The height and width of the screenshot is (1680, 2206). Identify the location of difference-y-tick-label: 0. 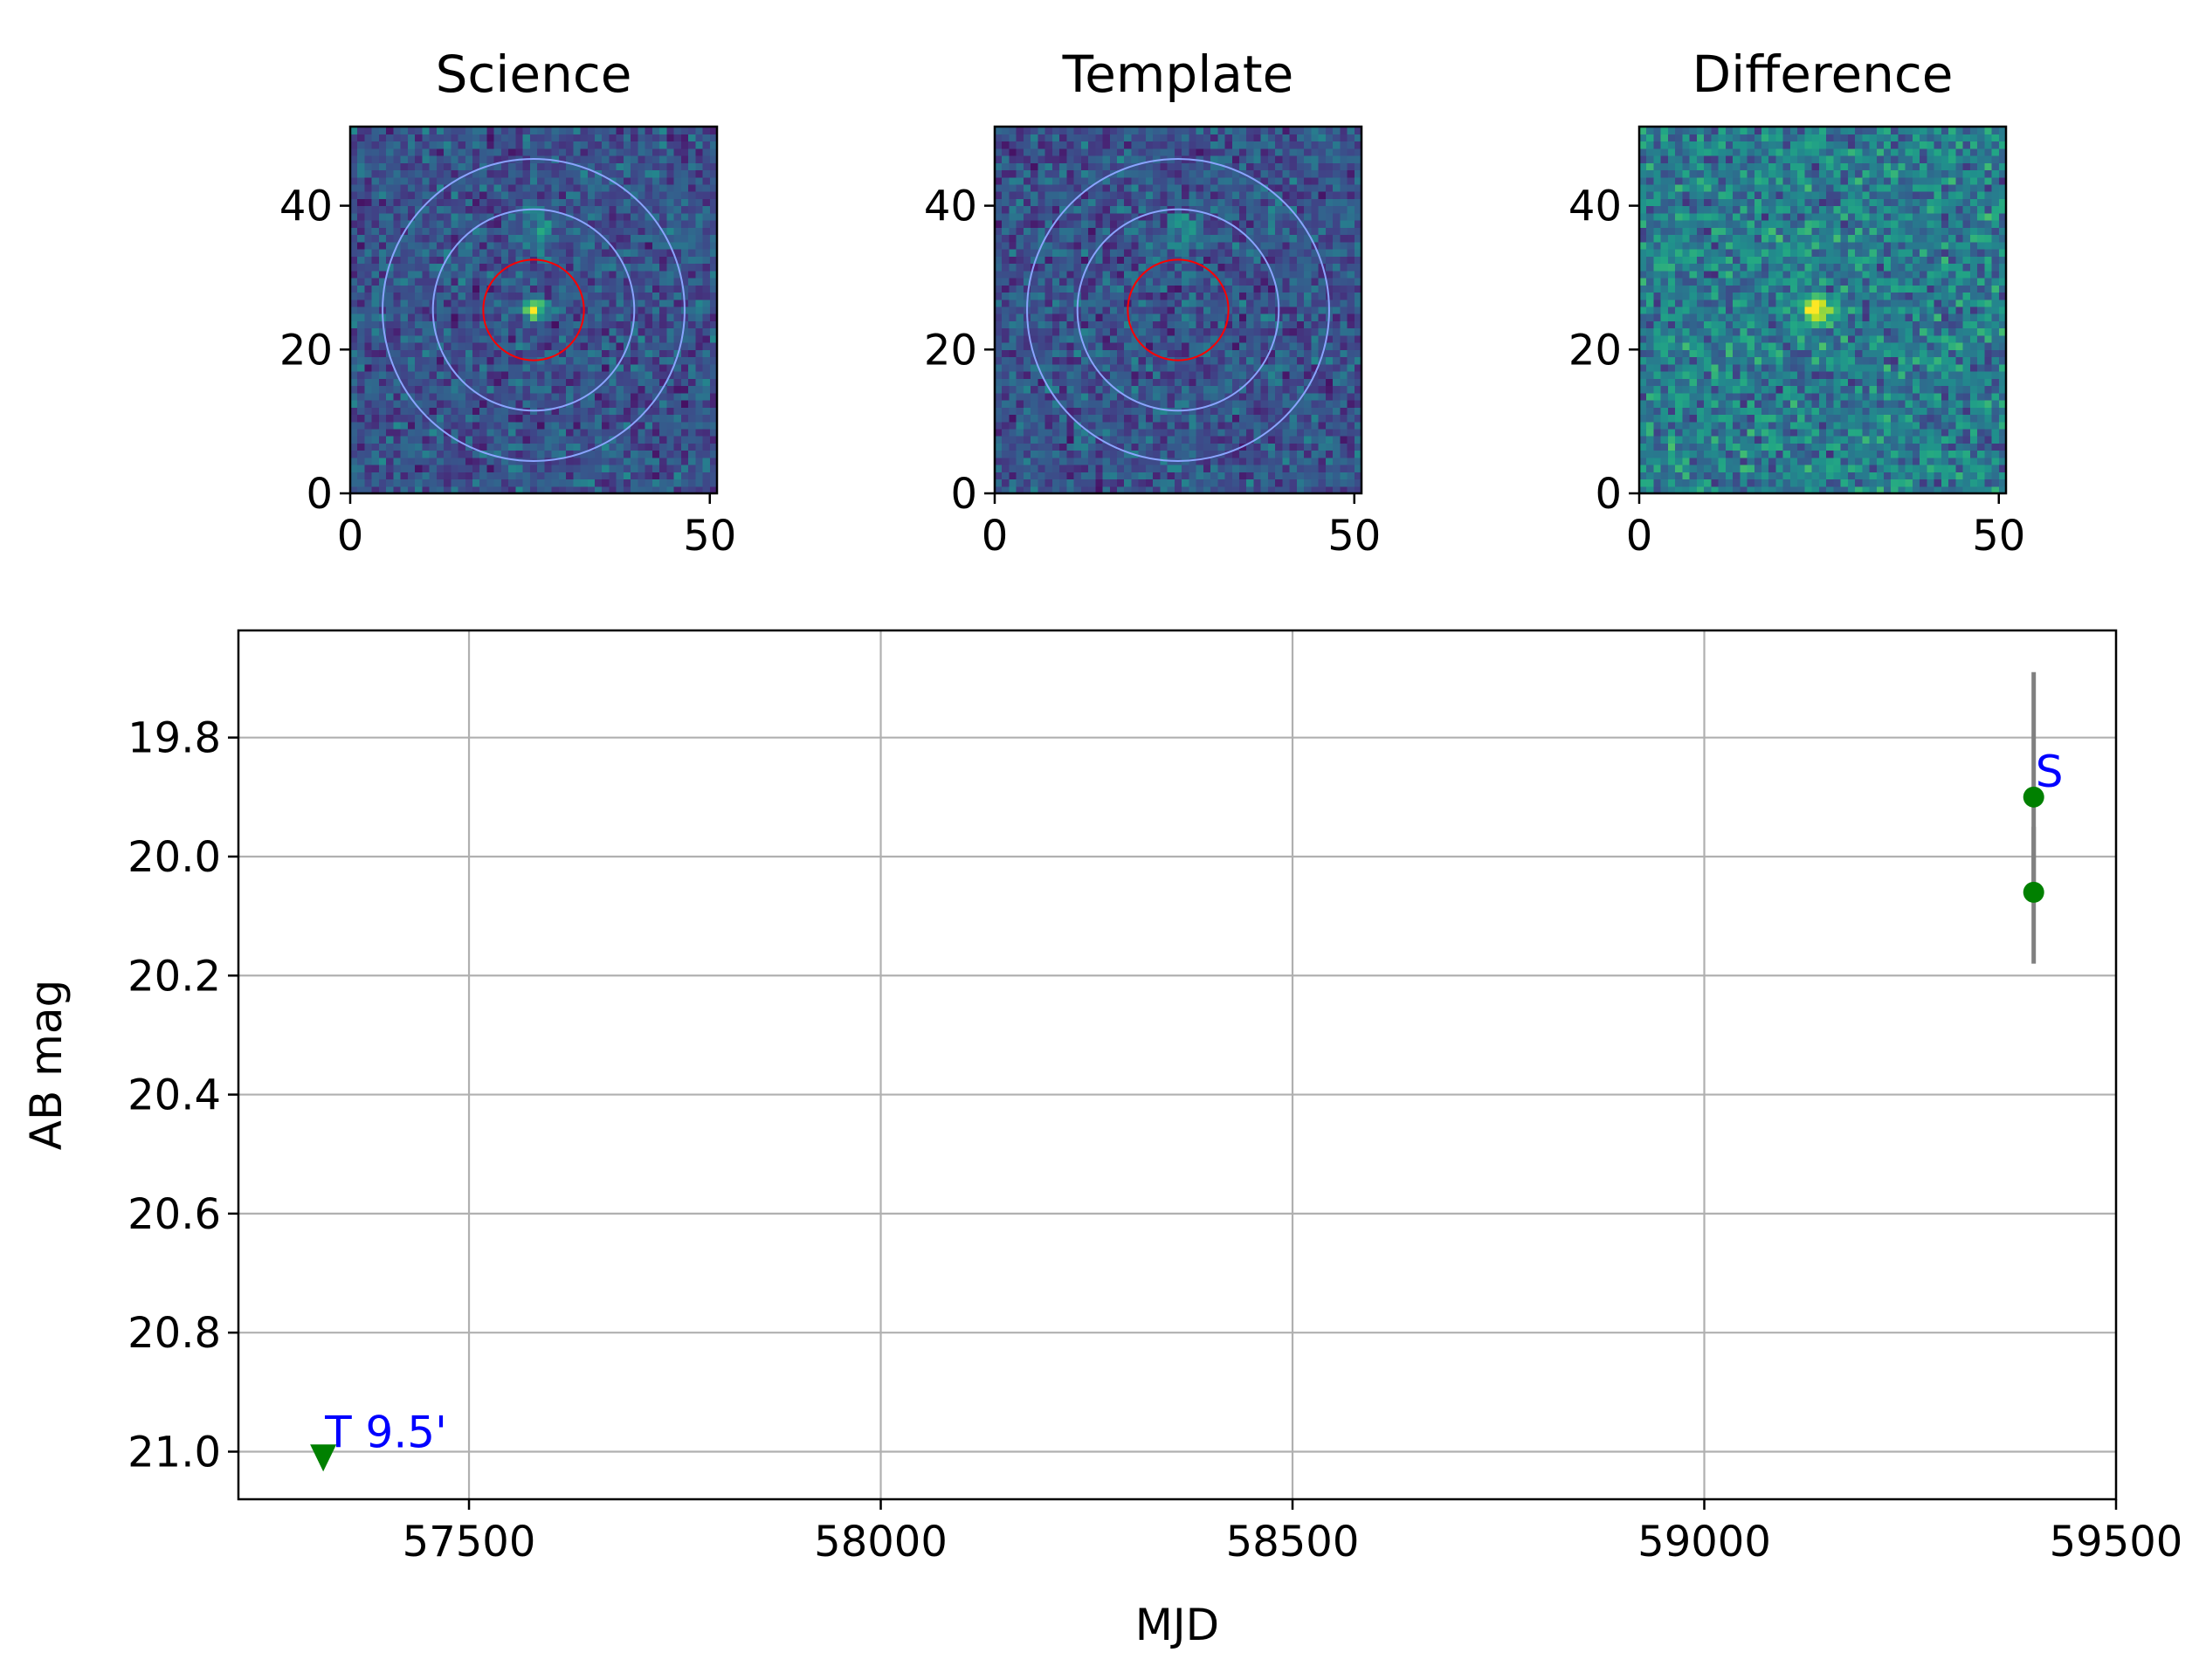
(1609, 494).